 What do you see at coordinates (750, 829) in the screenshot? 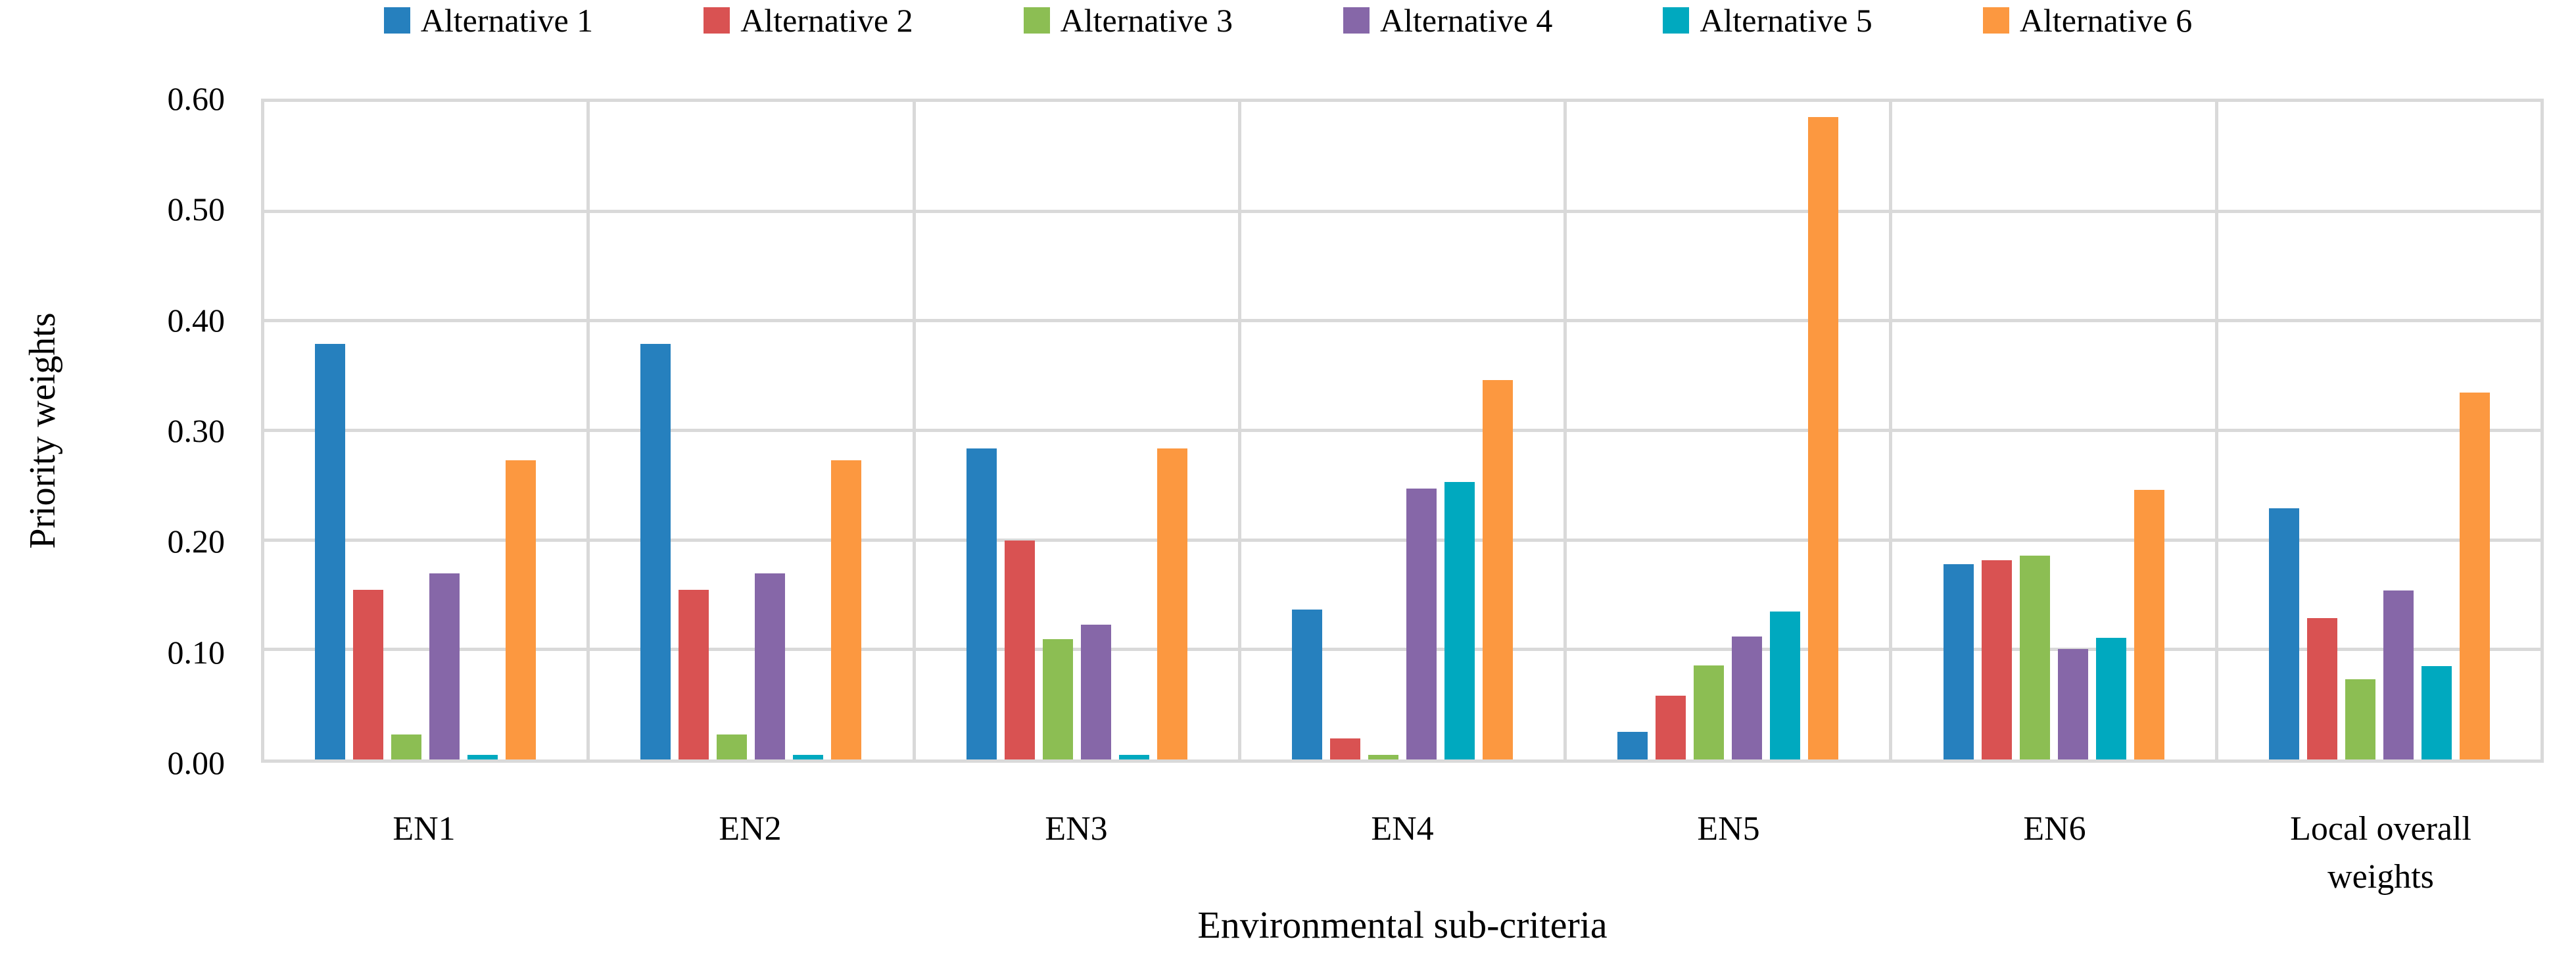
I see `x-tick-label: EN2` at bounding box center [750, 829].